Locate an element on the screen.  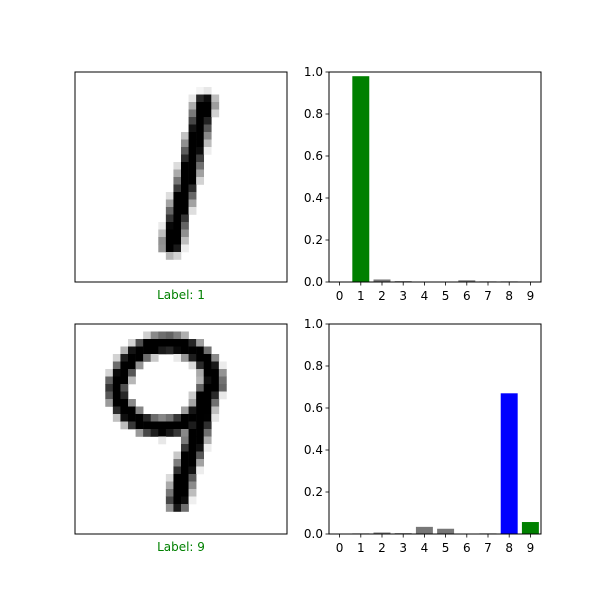
x-tick-label: 6 is located at coordinates (467, 548).